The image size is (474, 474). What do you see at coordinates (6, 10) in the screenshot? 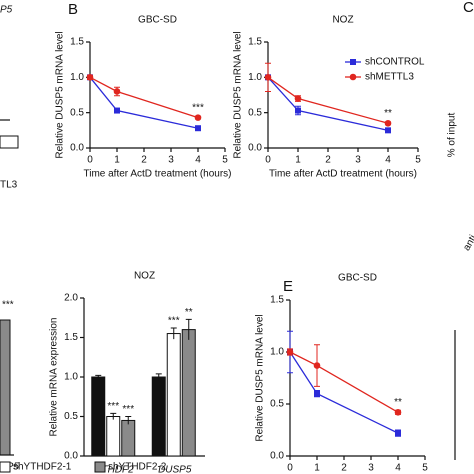
I see `fragment-text: P5` at bounding box center [6, 10].